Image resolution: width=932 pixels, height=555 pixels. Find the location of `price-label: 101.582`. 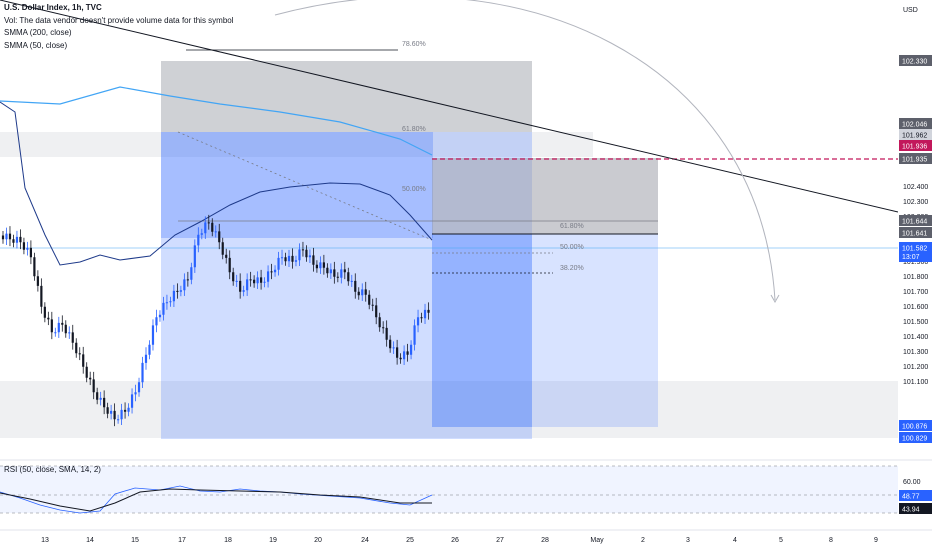

price-label: 101.582 is located at coordinates (914, 249).